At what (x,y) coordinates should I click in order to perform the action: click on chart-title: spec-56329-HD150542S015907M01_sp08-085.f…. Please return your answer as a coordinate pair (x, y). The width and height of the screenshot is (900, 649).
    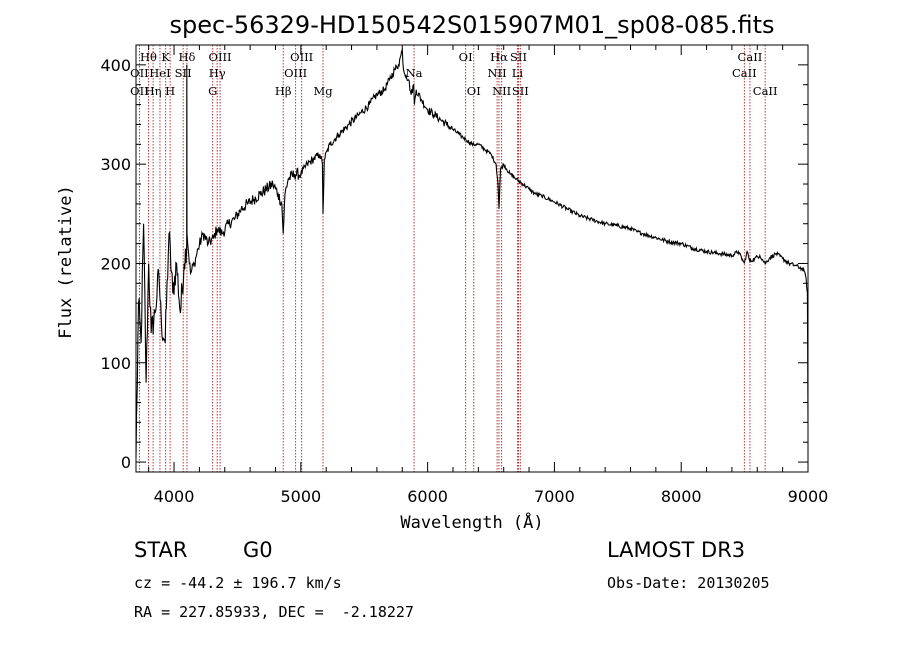
    Looking at the image, I should click on (471, 25).